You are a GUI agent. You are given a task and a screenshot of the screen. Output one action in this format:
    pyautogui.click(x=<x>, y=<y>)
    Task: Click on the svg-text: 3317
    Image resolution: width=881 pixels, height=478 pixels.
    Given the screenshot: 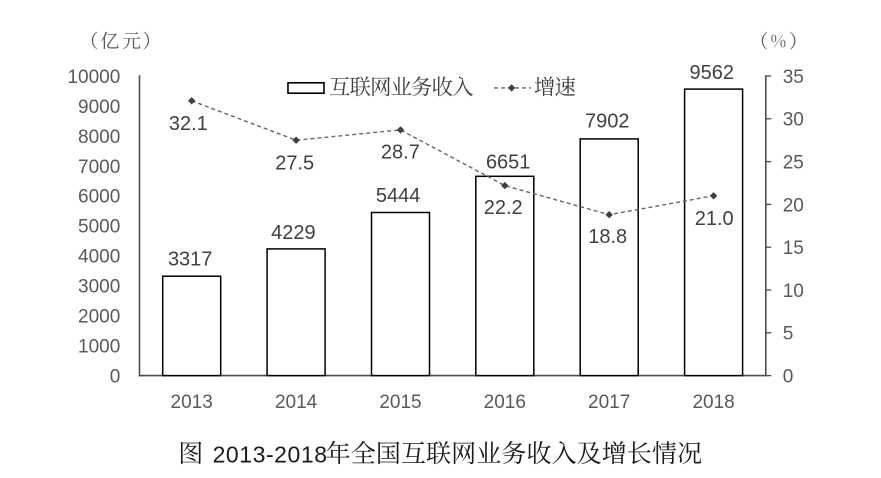 What is the action you would take?
    pyautogui.click(x=190, y=260)
    